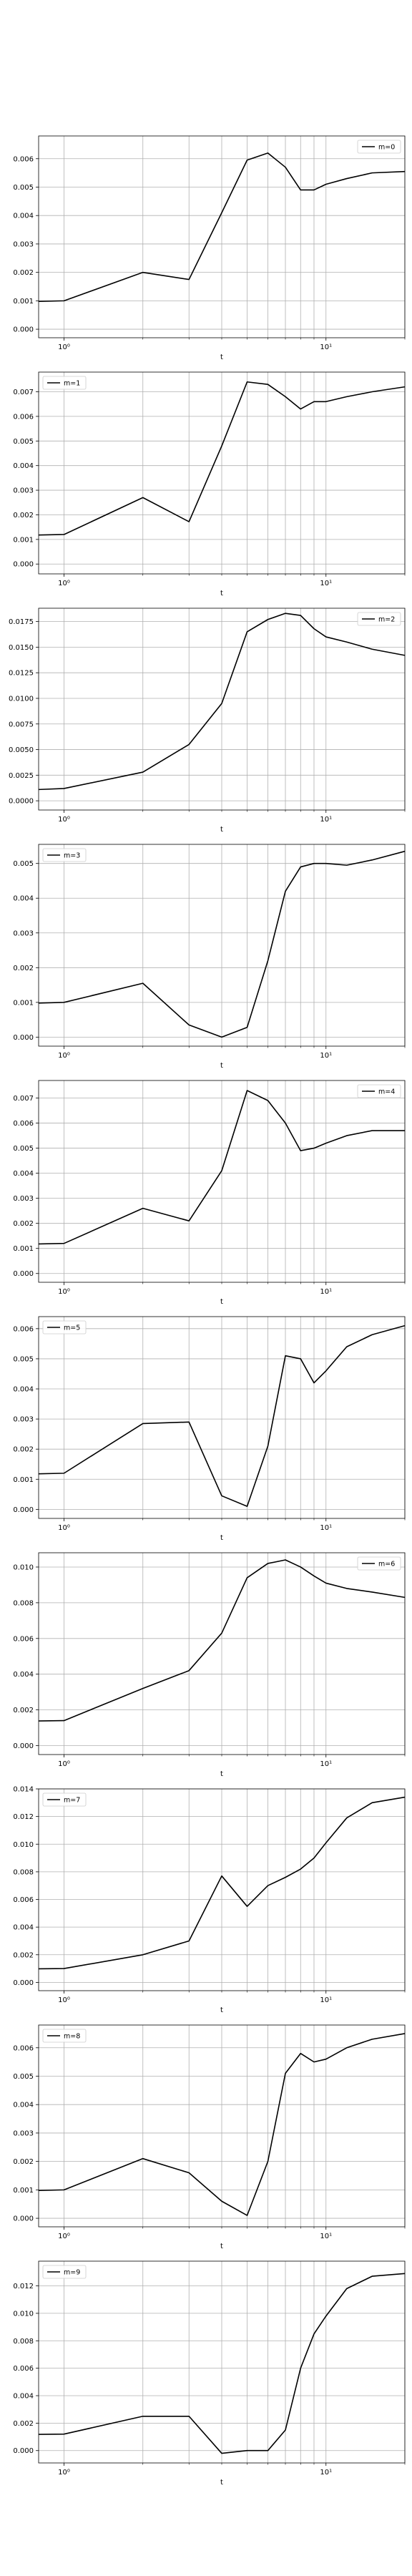 The height and width of the screenshot is (2576, 412). I want to click on chart-panel: 0.000 0.001 0.002 0.003 0.004 0.005 10⁰ 10¹ t m=3, so click(210, 957).